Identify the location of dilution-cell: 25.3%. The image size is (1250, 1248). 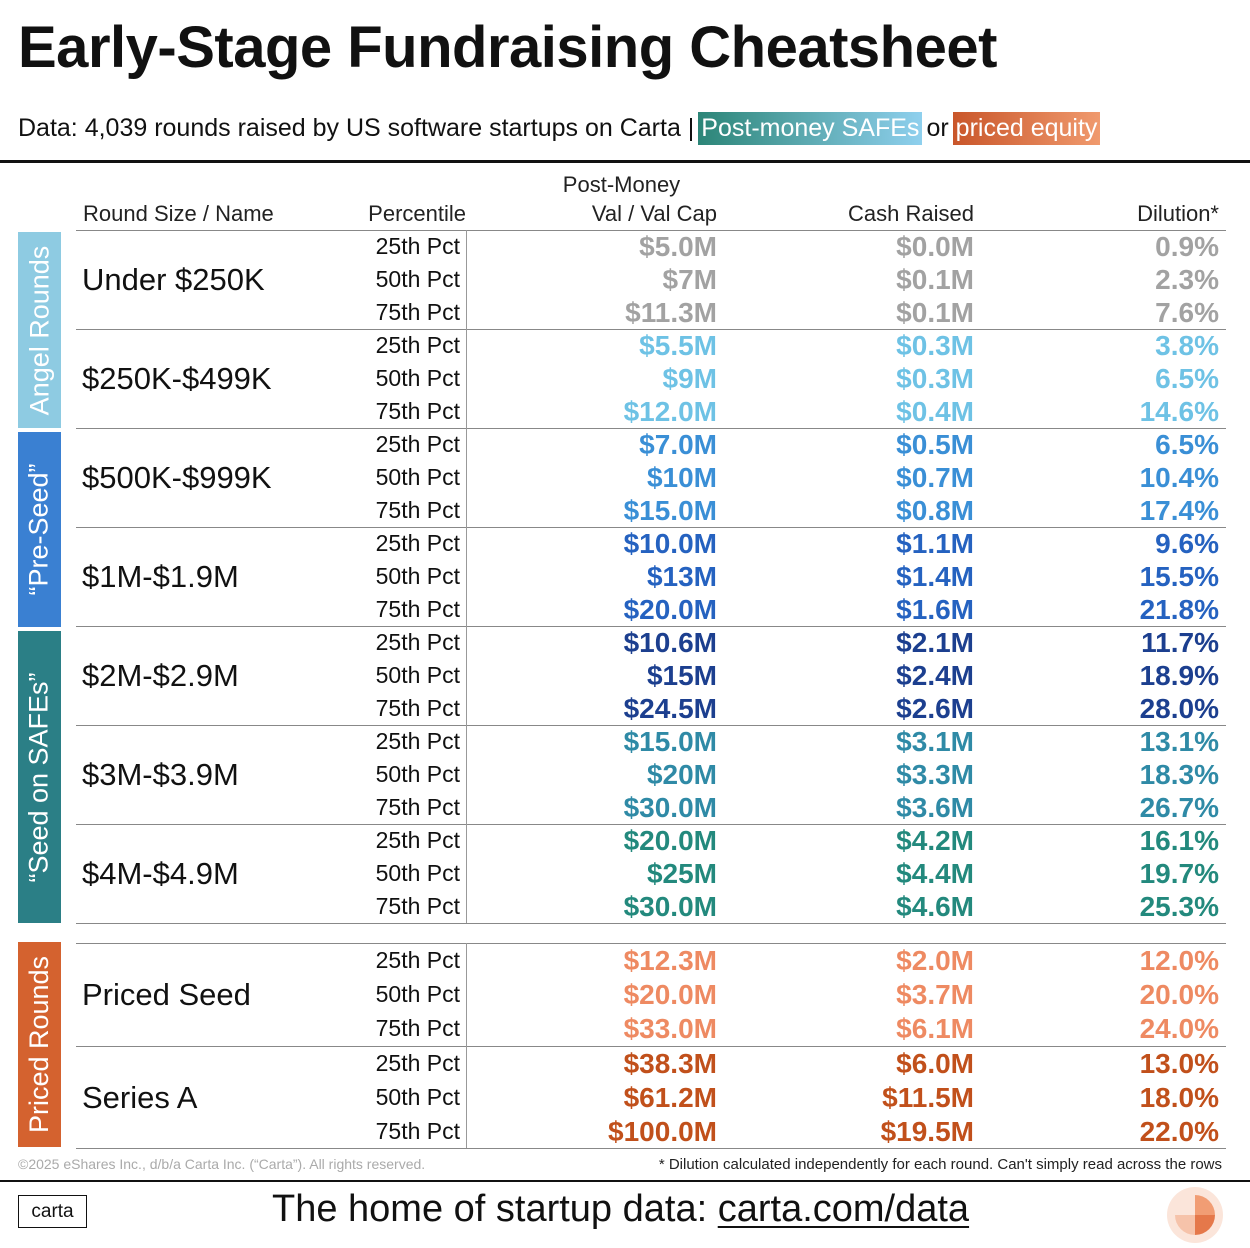
(1179, 906).